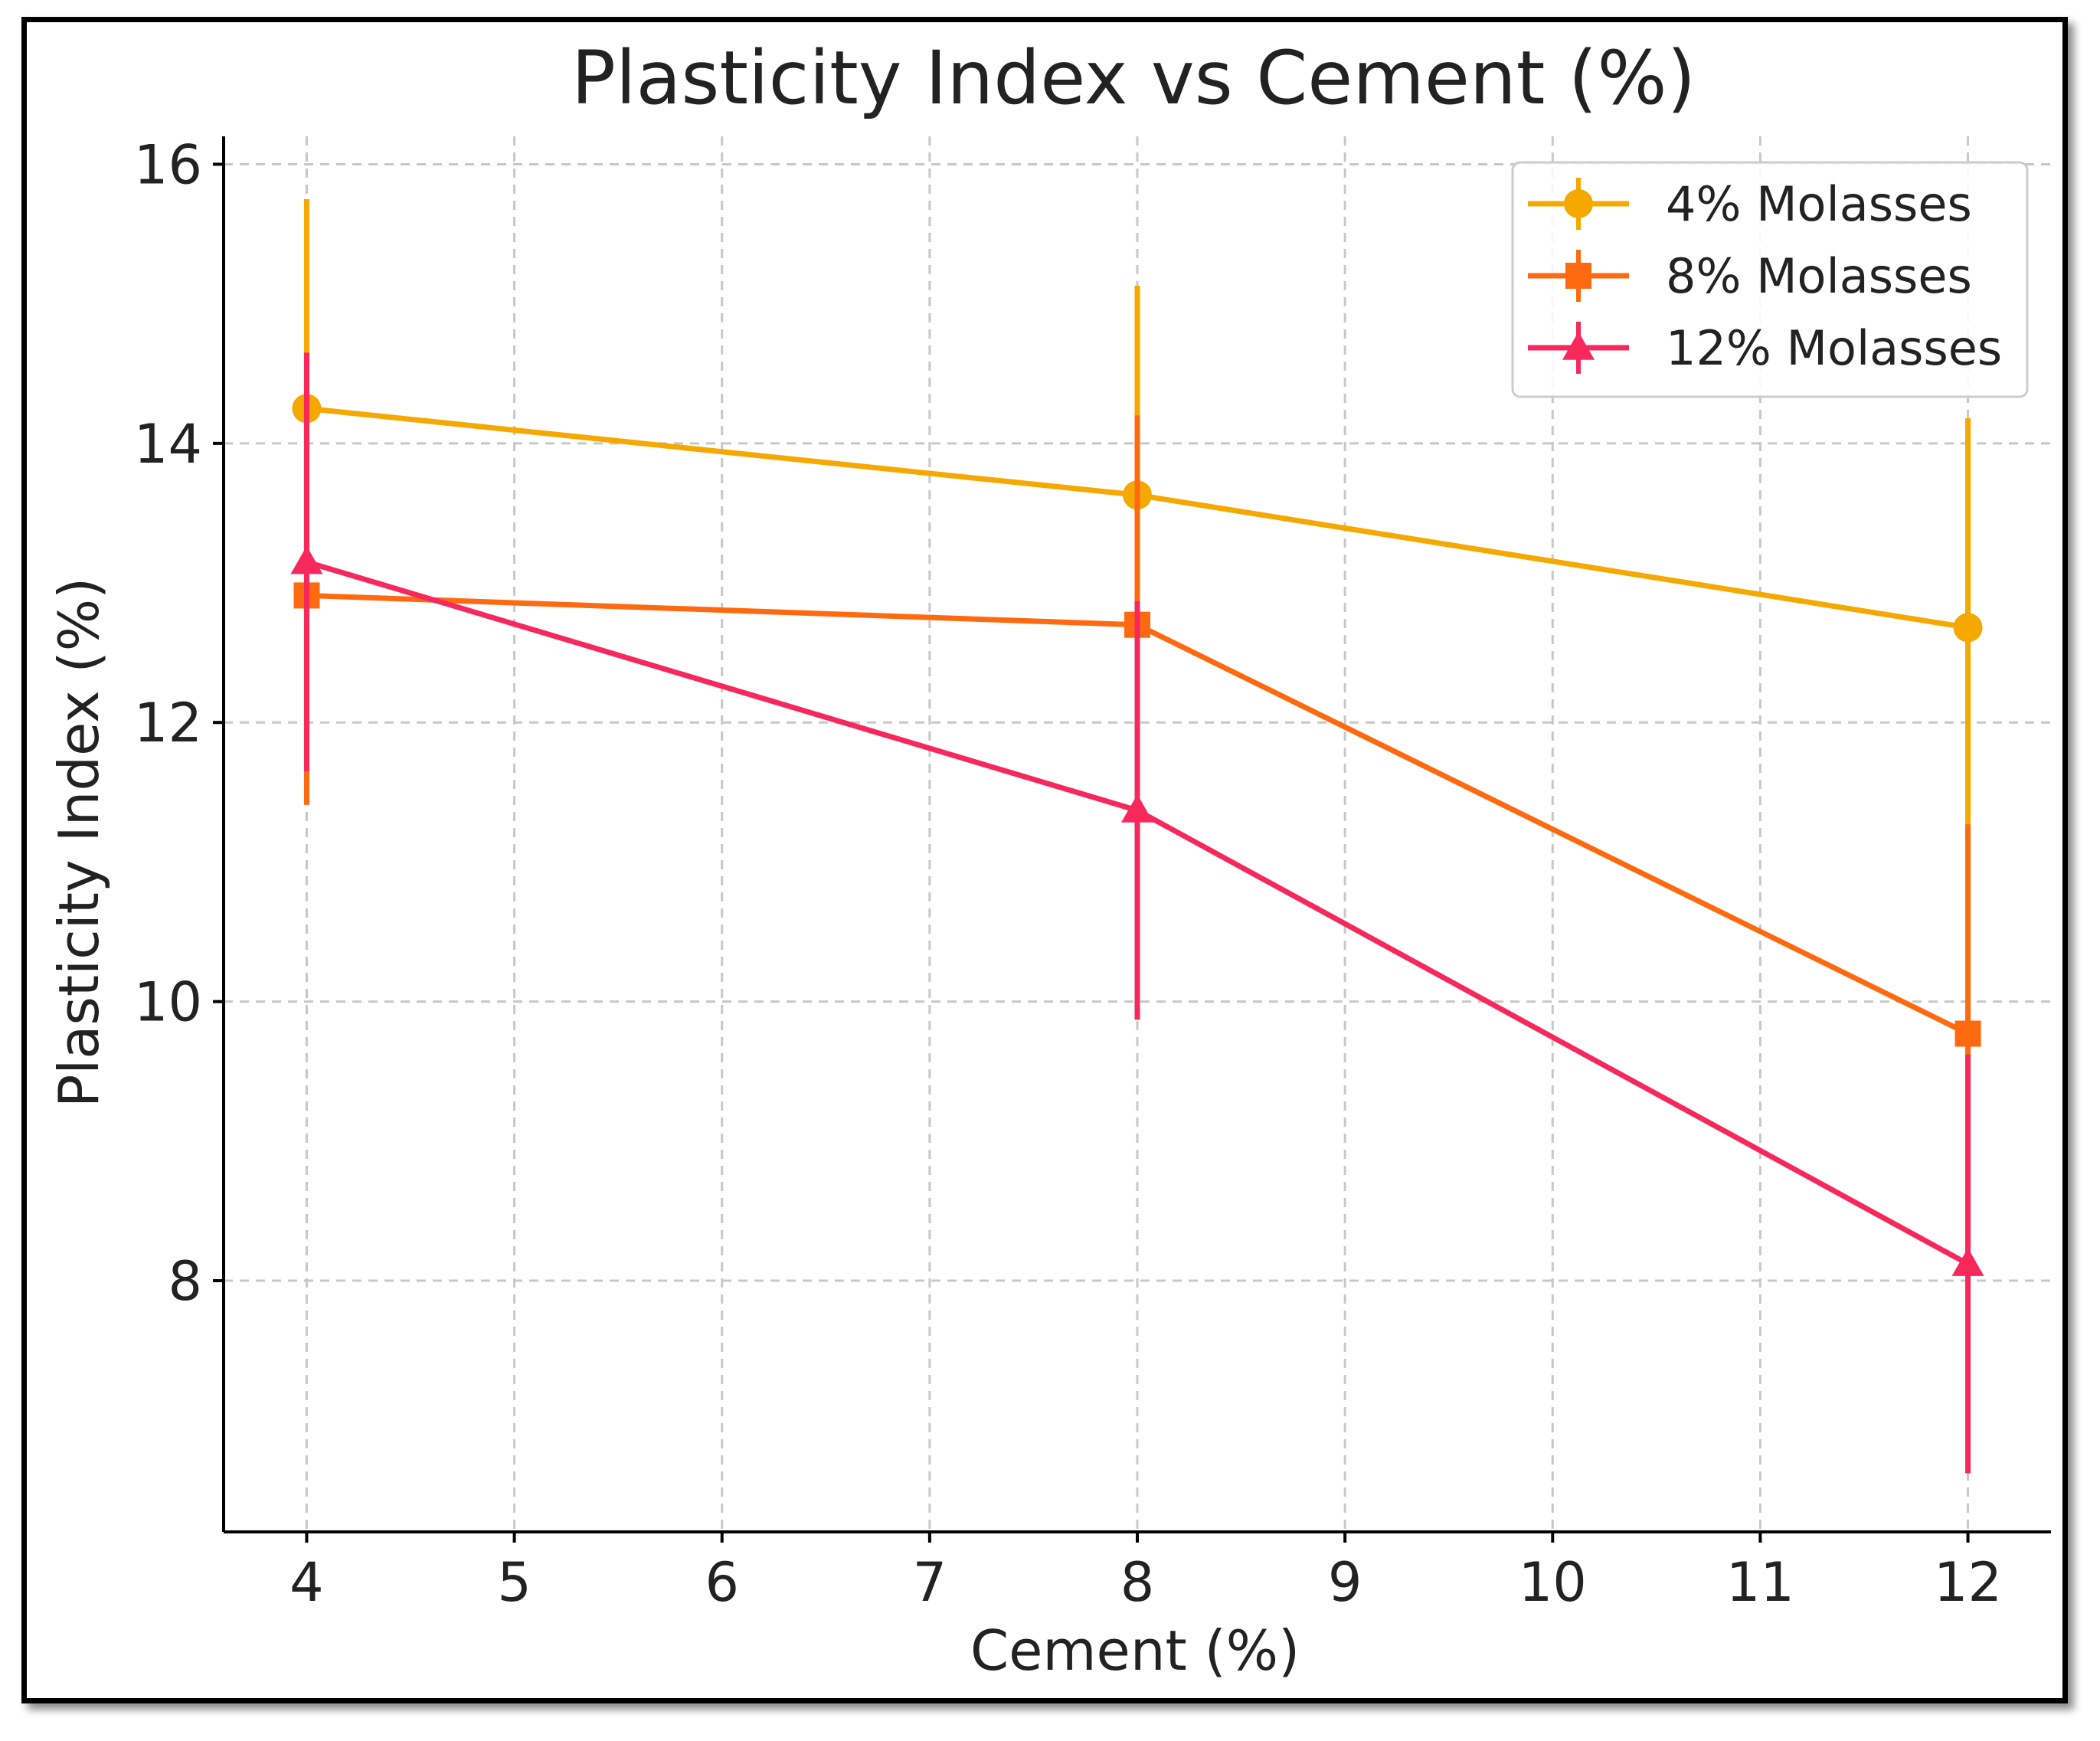  I want to click on x-tick-label: 4, so click(306, 1583).